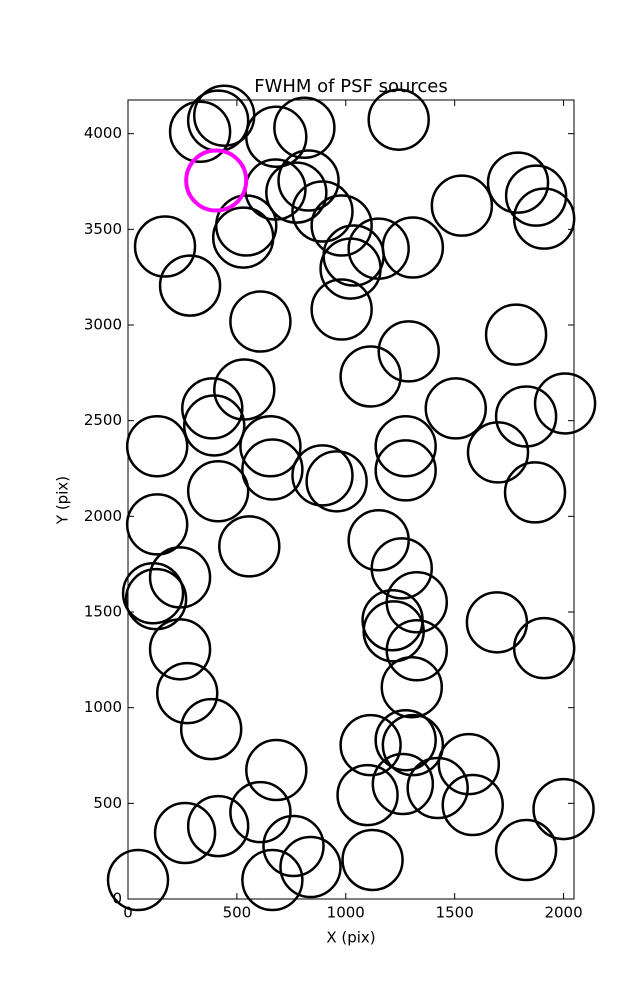  What do you see at coordinates (346, 913) in the screenshot?
I see `x-tick-label: 1000` at bounding box center [346, 913].